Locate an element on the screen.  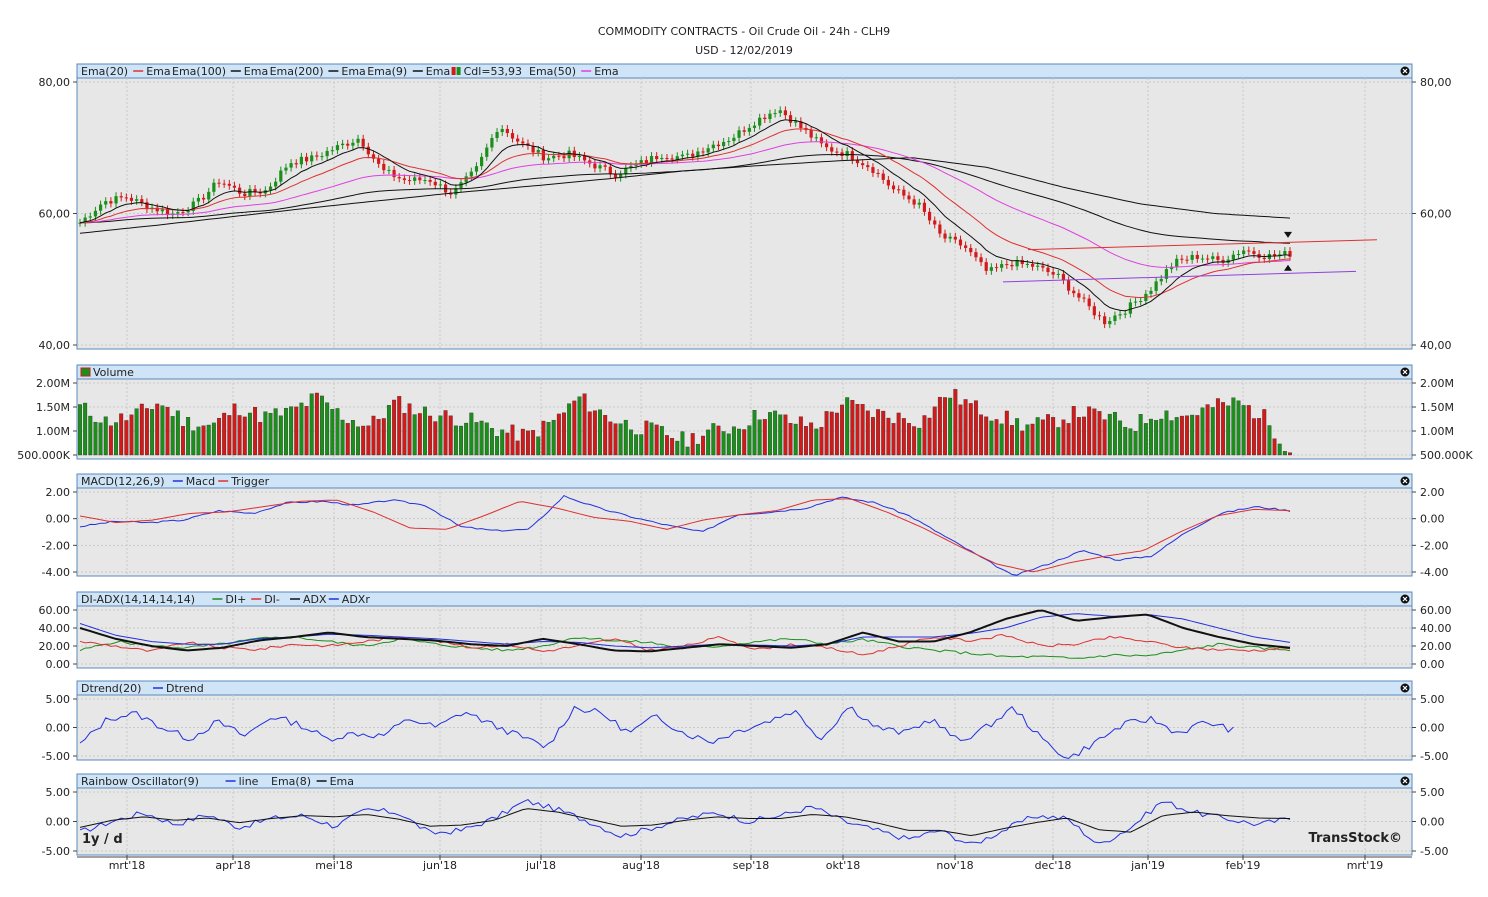
legend-item: Macd is located at coordinates (200, 481).